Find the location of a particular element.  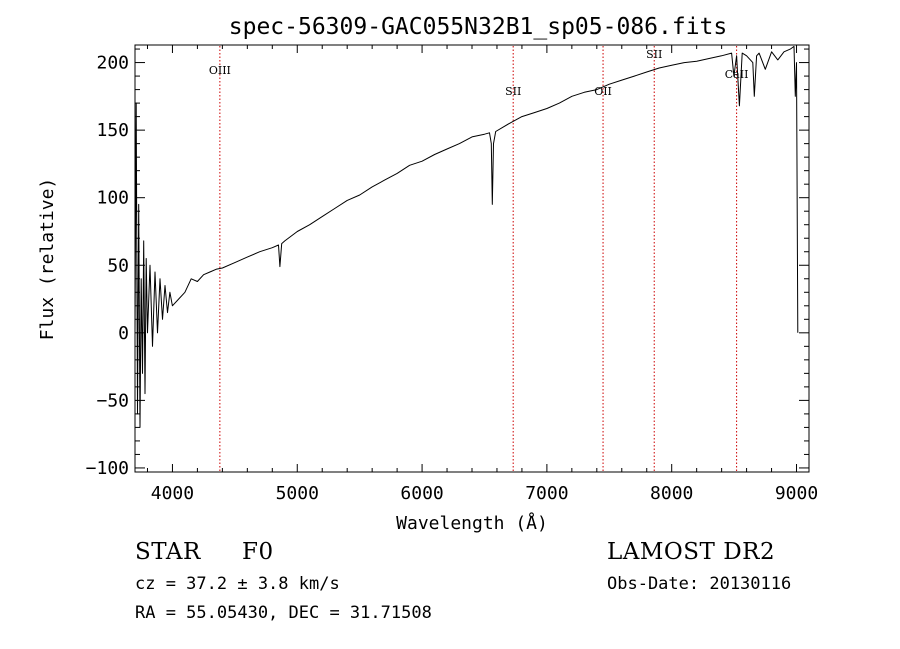

annotation-label: CaII is located at coordinates (737, 74).